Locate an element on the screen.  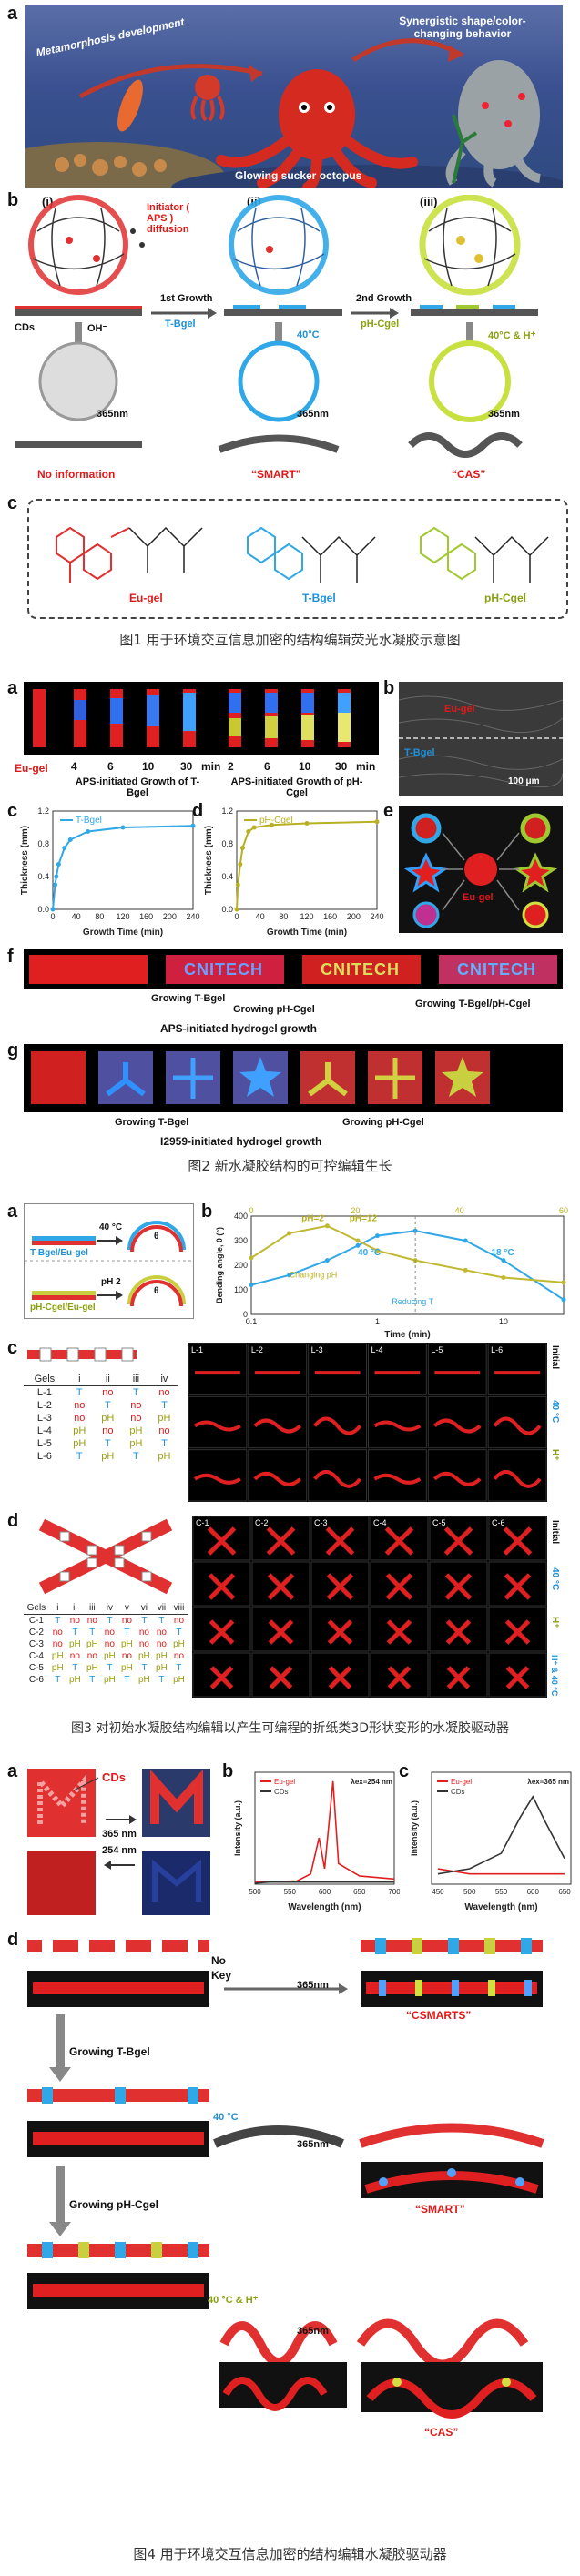
legend-label: CDs is located at coordinates (458, 1792).